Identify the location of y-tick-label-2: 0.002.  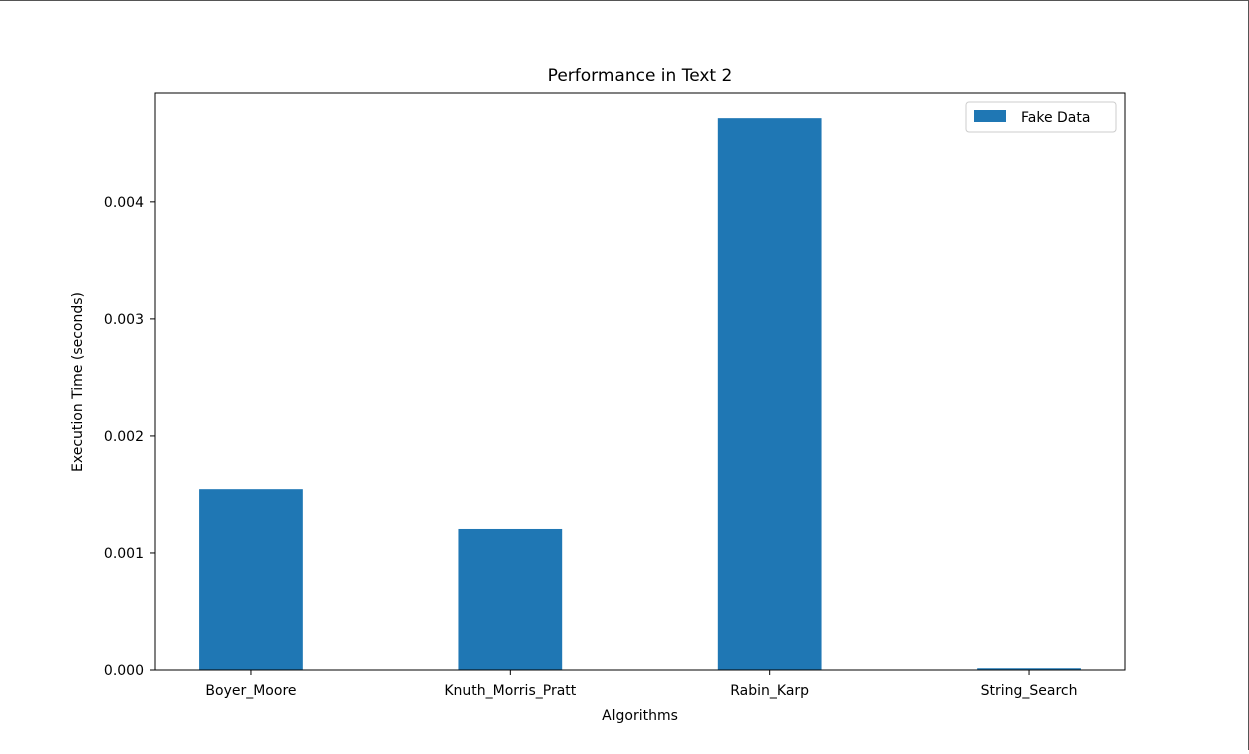
(124, 437).